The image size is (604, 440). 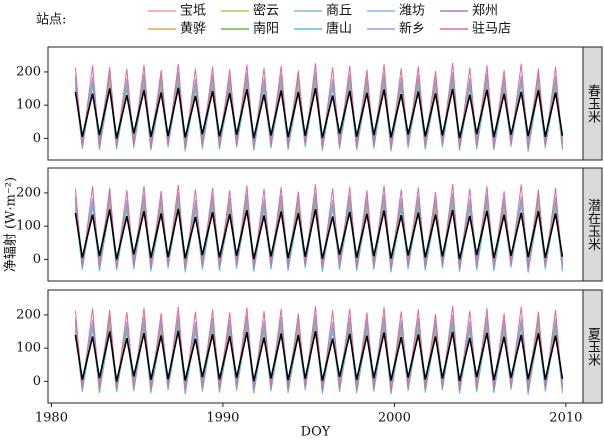 What do you see at coordinates (339, 11) in the screenshot?
I see `legend-label: 商丘` at bounding box center [339, 11].